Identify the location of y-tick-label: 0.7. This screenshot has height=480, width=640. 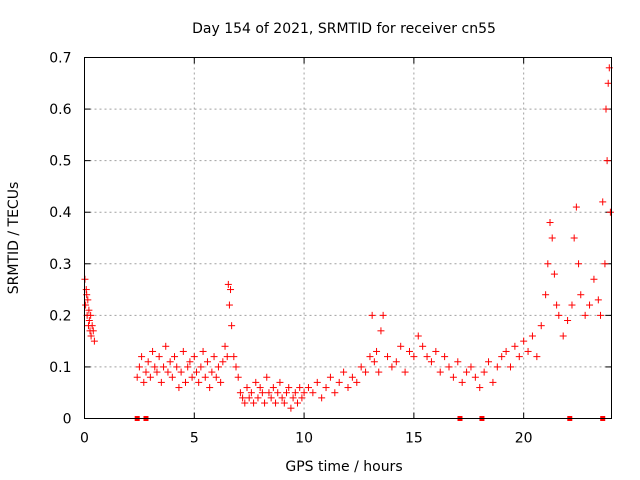
(60, 59).